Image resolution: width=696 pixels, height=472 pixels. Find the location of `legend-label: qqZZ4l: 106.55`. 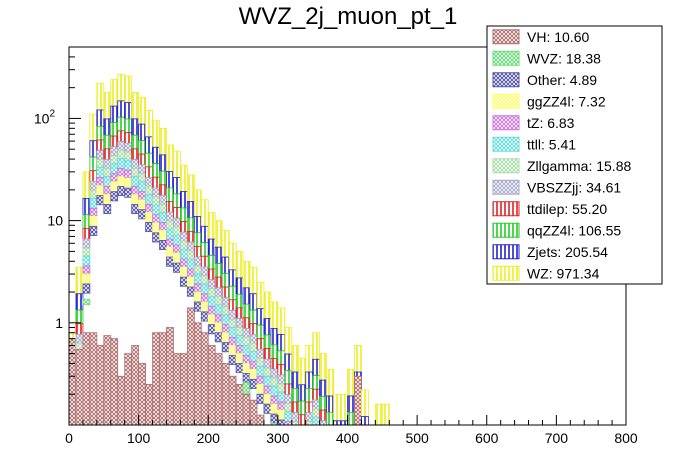

legend-label: qqZZ4l: 106.55 is located at coordinates (574, 230).